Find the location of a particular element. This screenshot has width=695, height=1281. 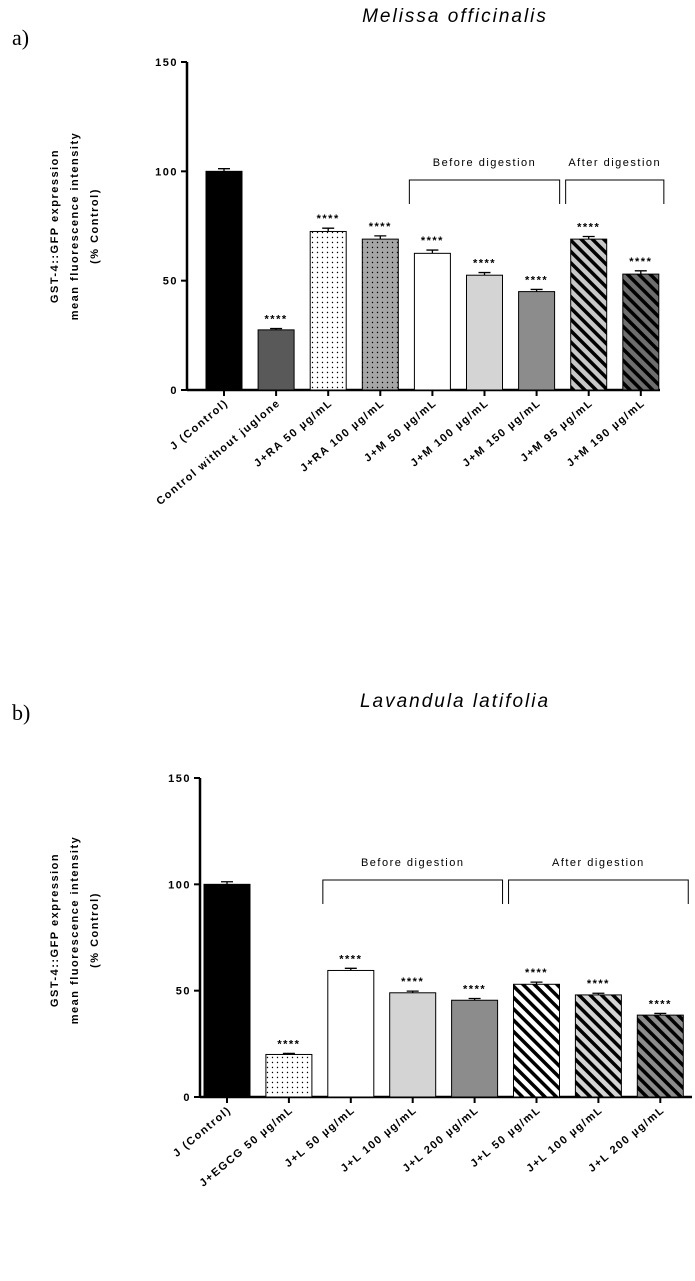

panel-label: a) is located at coordinates (20, 37).